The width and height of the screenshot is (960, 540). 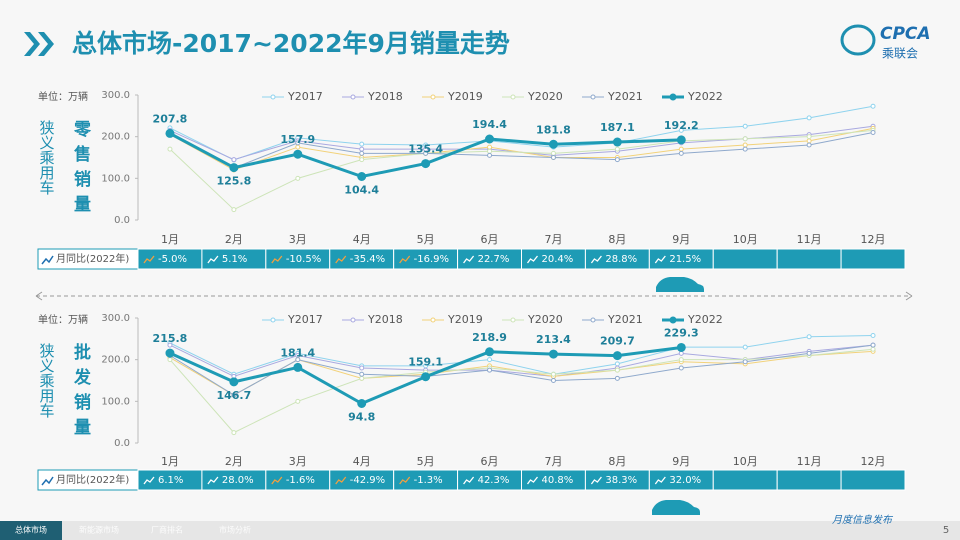 I want to click on x-tick-label: 4月, so click(x=362, y=239).